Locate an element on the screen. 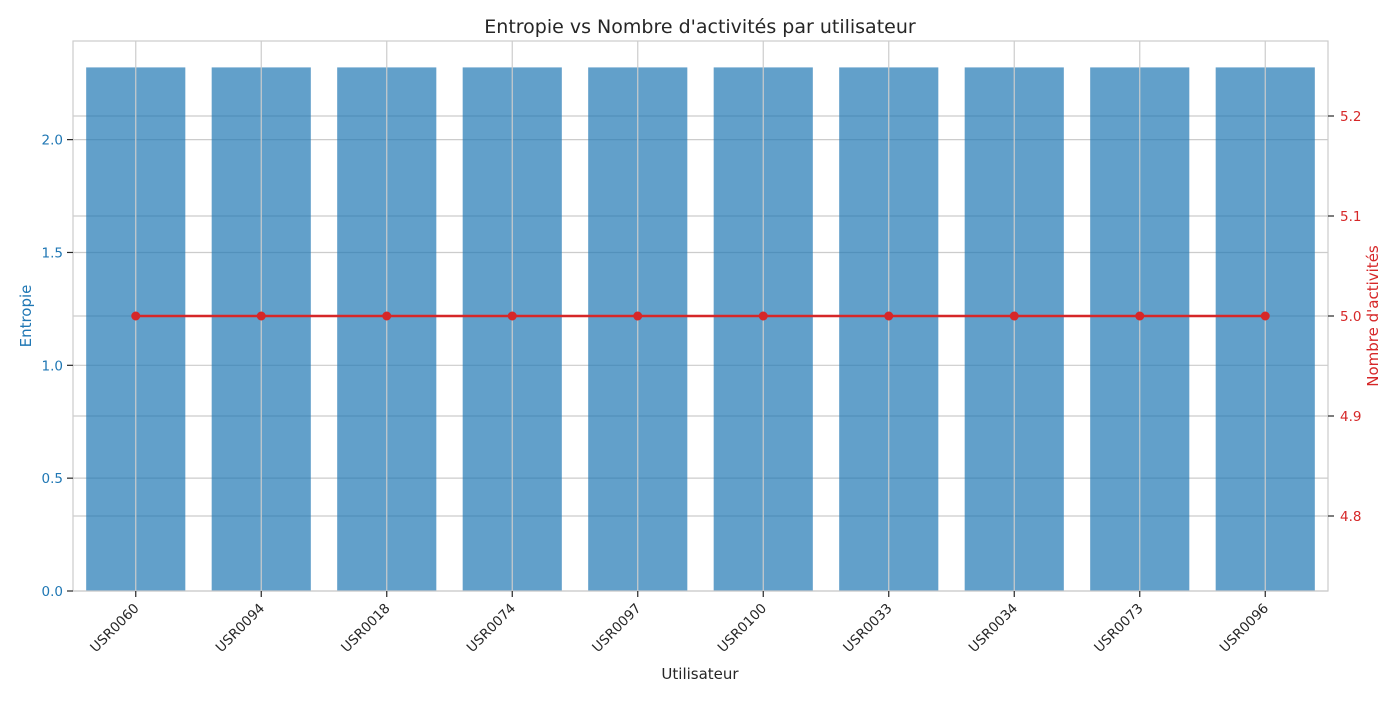 The height and width of the screenshot is (704, 1400). right-axis: 4.8 4.9 5.0 5.1 5.2 is located at coordinates (1344, 317).